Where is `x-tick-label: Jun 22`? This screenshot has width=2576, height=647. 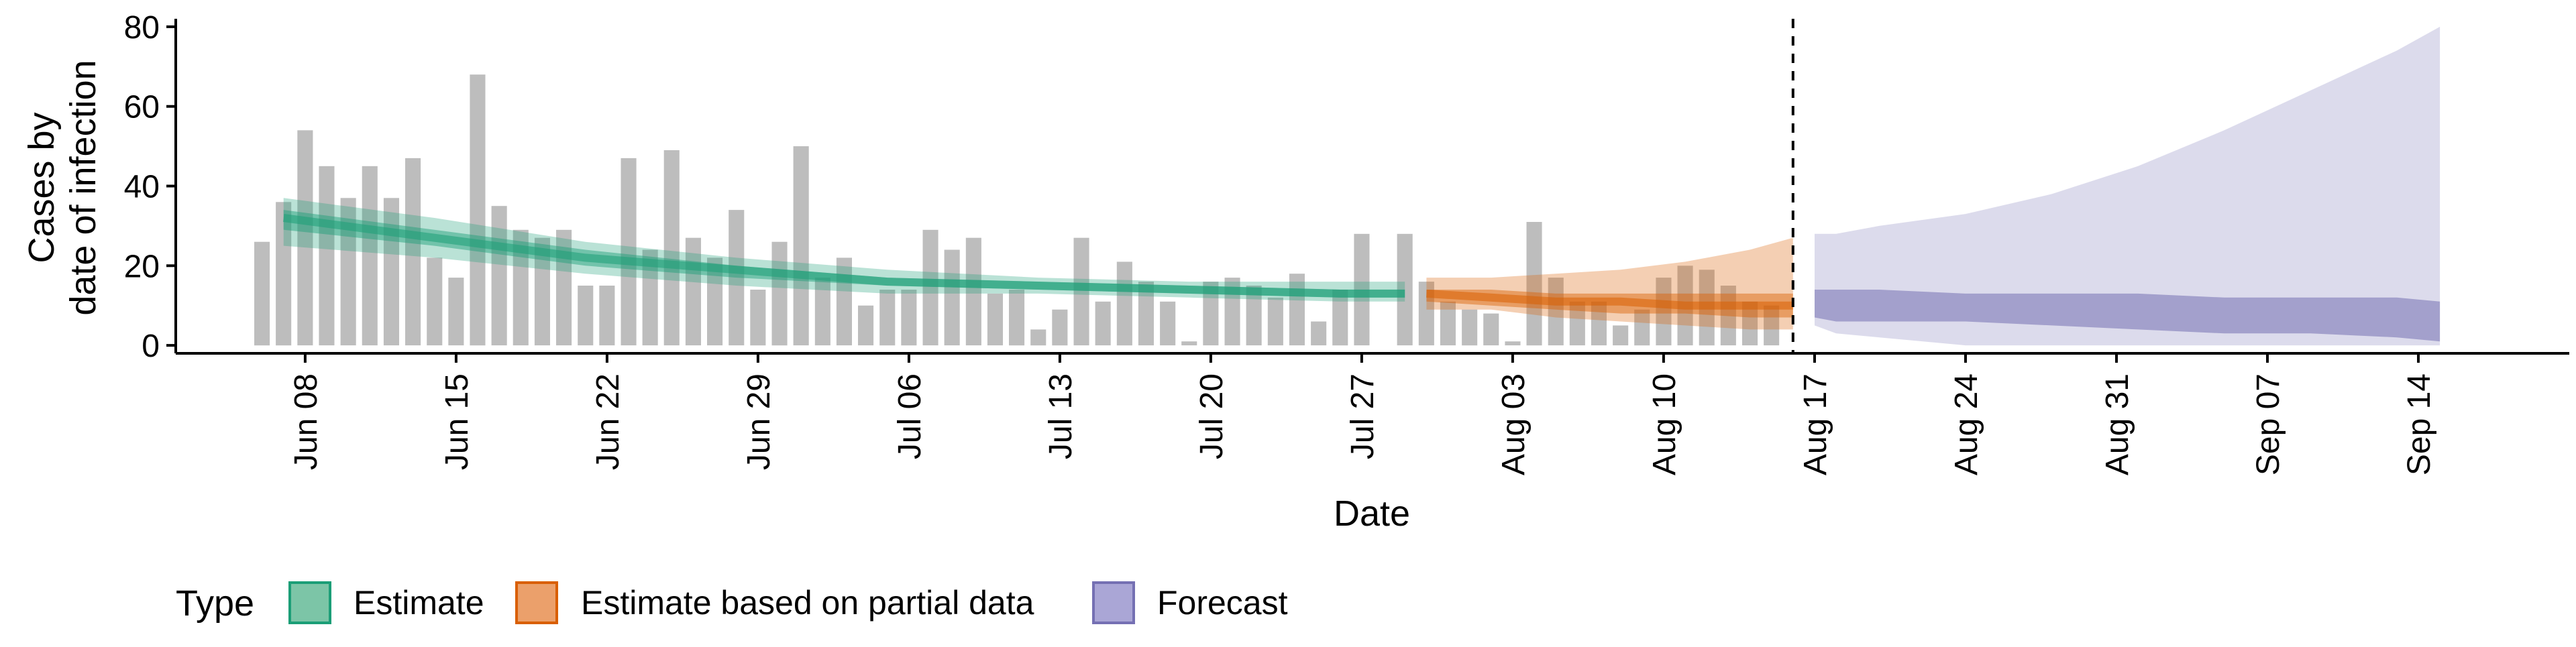
x-tick-label: Jun 22 is located at coordinates (608, 421).